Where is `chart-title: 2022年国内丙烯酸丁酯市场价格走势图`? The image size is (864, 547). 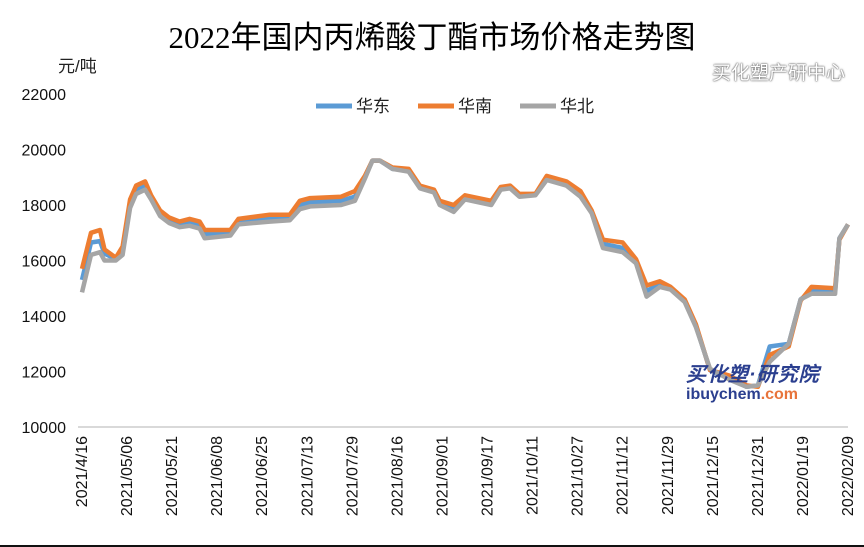 chart-title: 2022年国内丙烯酸丁酯市场价格走势图 is located at coordinates (432, 37).